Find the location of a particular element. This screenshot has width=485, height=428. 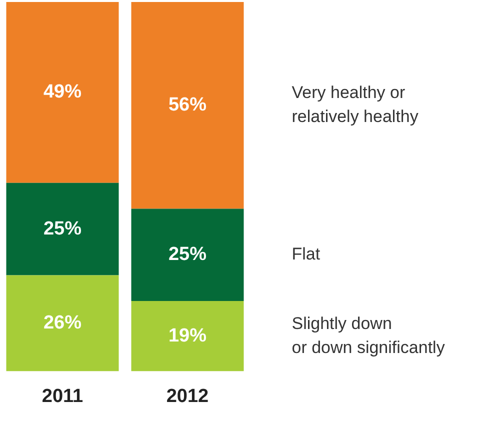

data-label: 56% is located at coordinates (187, 105).